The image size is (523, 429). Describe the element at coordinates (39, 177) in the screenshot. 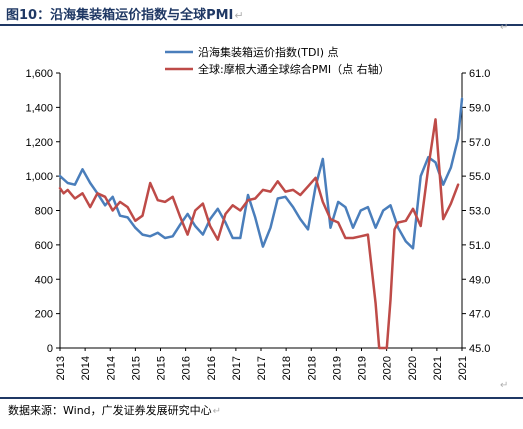

I see `left-tick-label: 1,000` at that location.